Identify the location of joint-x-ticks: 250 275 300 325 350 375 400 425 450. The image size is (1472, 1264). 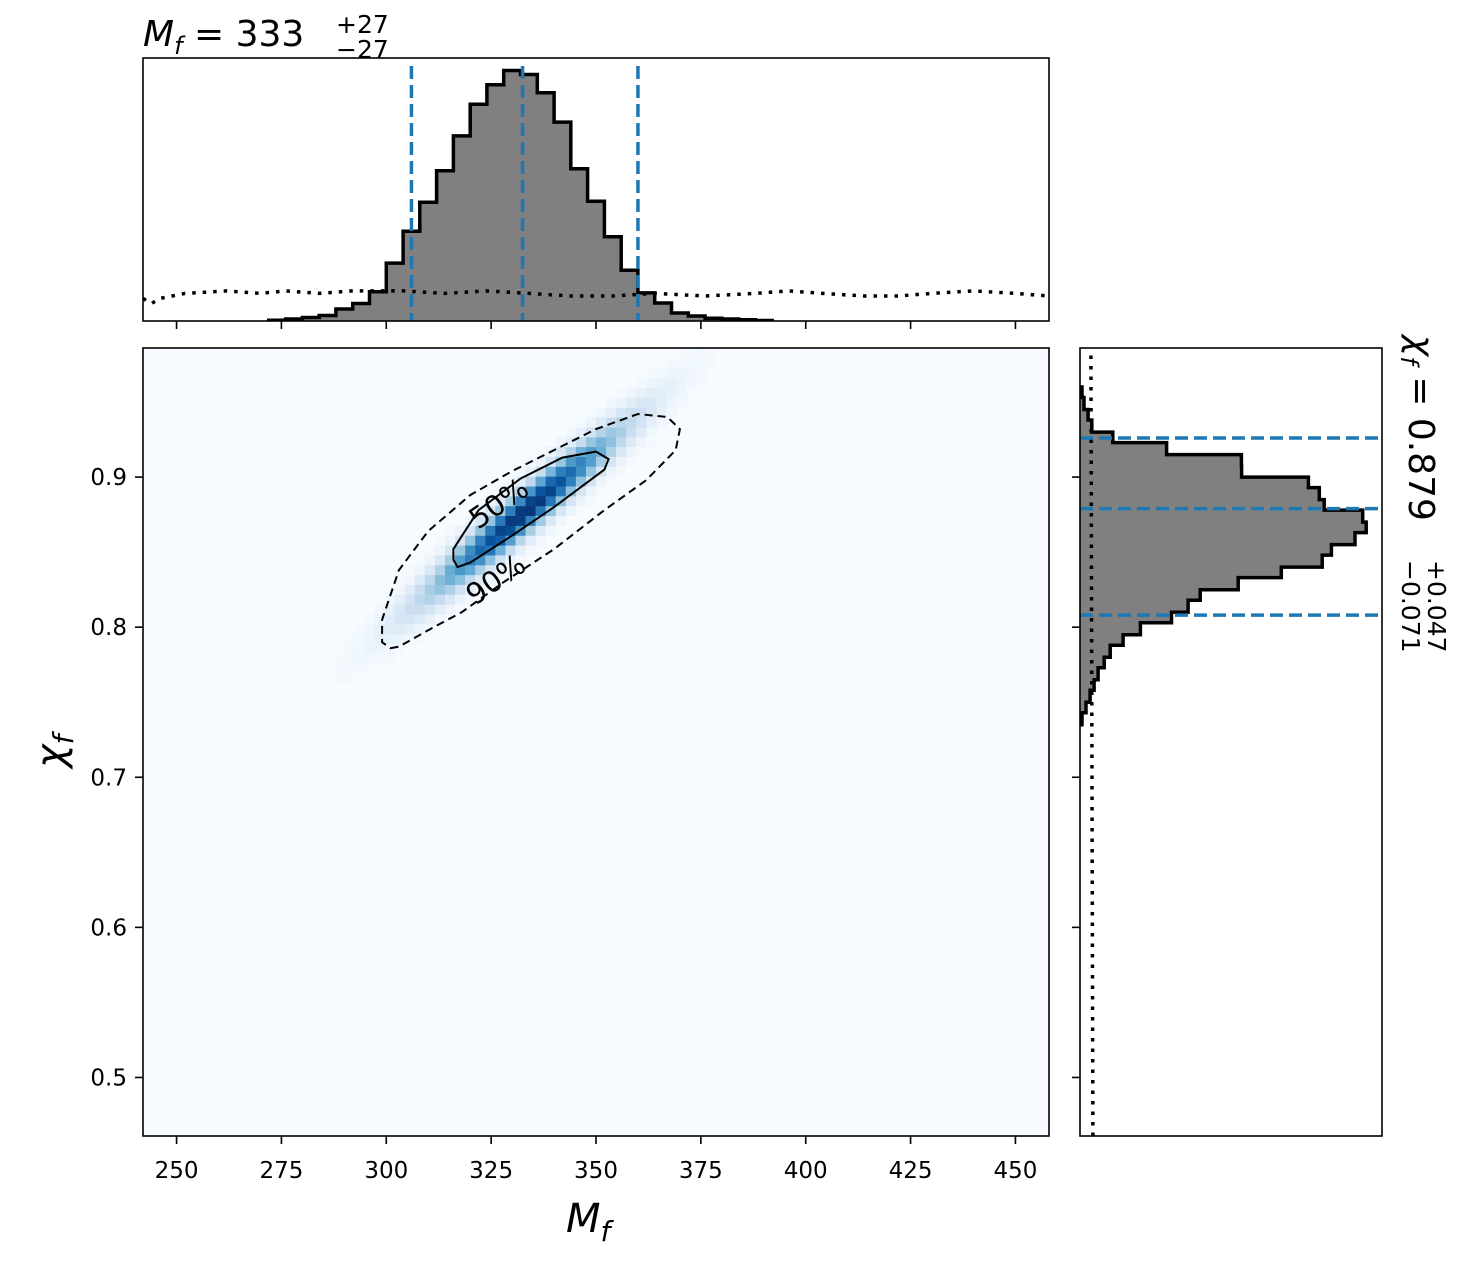
(596, 1160).